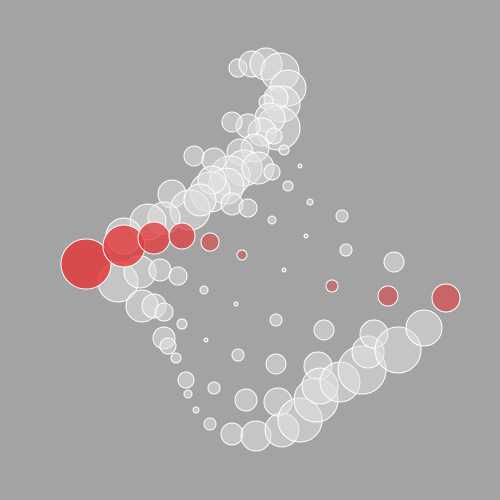 Image resolution: width=500 pixels, height=500 pixels. I want to click on red-bubble-group, so click(260, 267).